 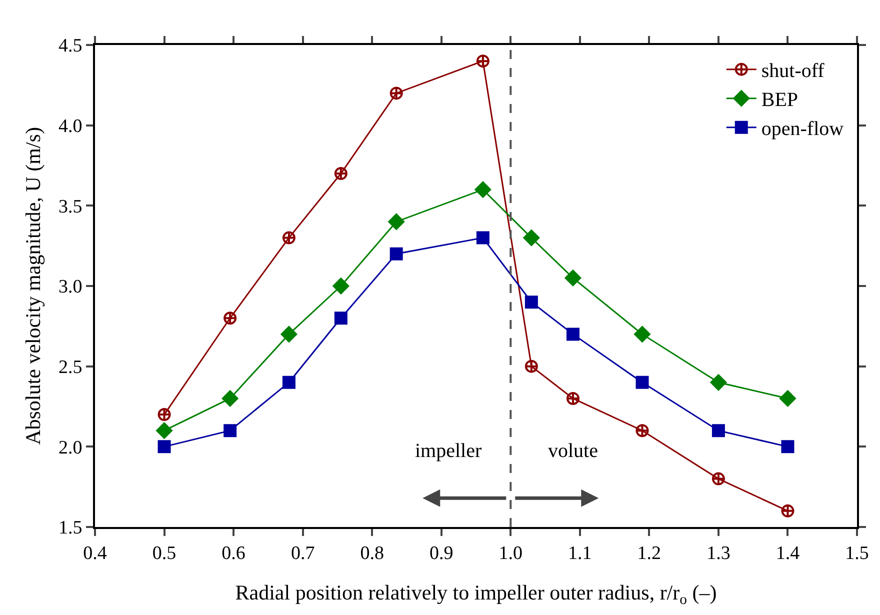 What do you see at coordinates (372, 553) in the screenshot?
I see `x-tick-label: 0.8` at bounding box center [372, 553].